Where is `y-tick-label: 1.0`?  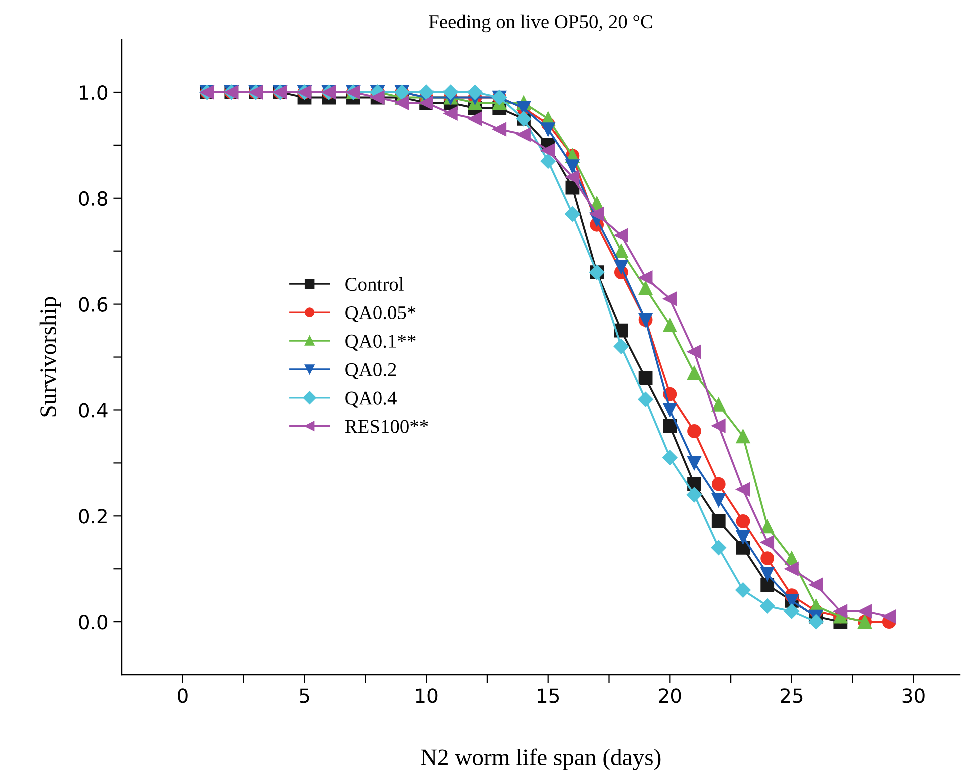
y-tick-label: 1.0 is located at coordinates (94, 92).